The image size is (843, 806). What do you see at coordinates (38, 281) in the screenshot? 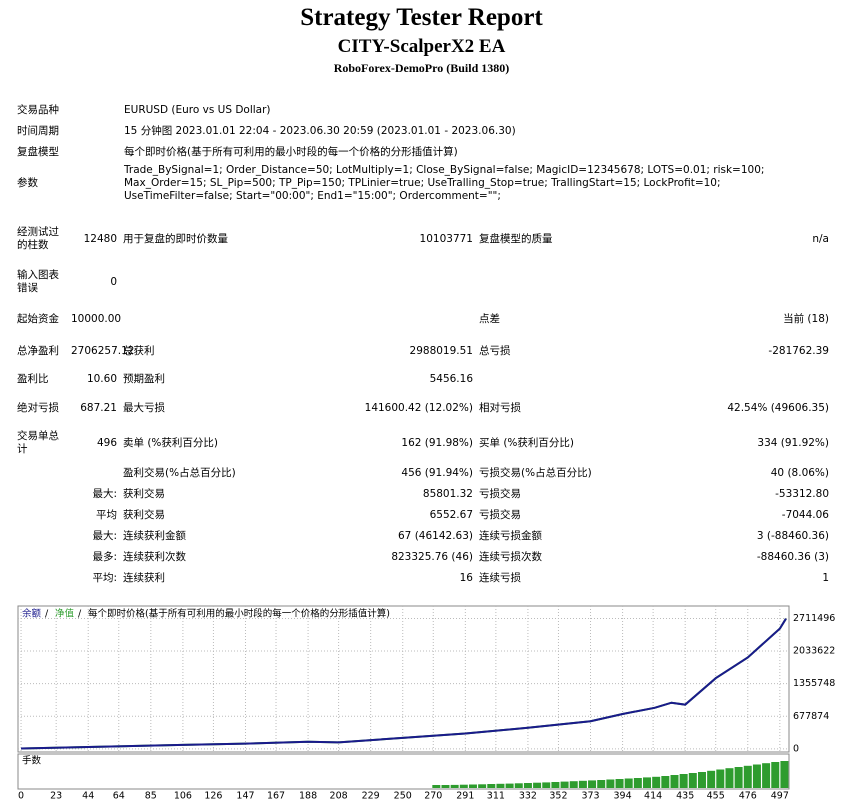
I see `stat-label: 输入图表错误` at bounding box center [38, 281].